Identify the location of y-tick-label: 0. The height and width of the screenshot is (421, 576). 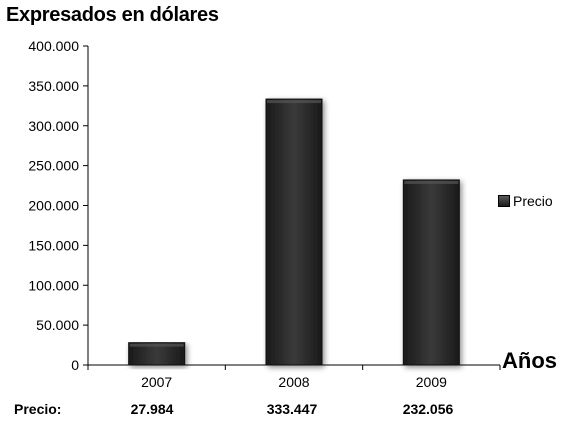
(75, 365).